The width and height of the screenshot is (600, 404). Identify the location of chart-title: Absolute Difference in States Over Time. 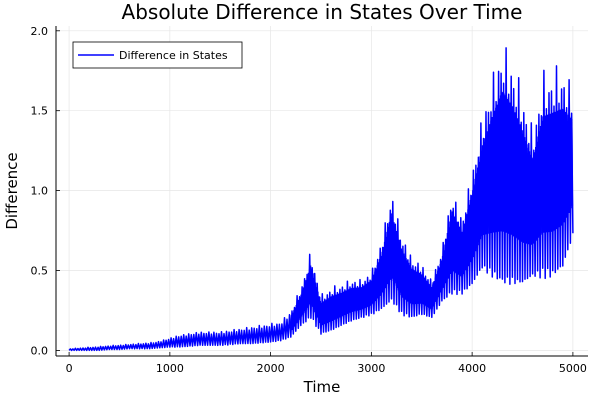
(322, 12).